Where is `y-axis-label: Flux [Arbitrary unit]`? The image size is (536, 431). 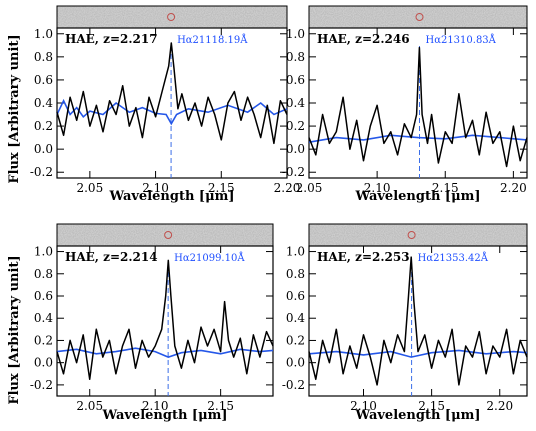 y-axis-label: Flux [Arbitrary unit] is located at coordinates (14, 108).